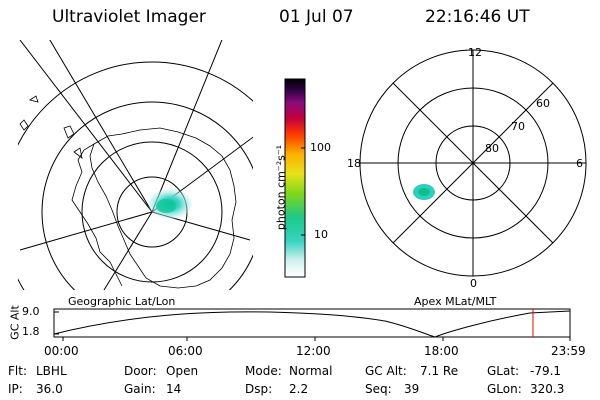 Image resolution: width=600 pixels, height=400 pixels. I want to click on mlat-label-60: 60, so click(543, 103).